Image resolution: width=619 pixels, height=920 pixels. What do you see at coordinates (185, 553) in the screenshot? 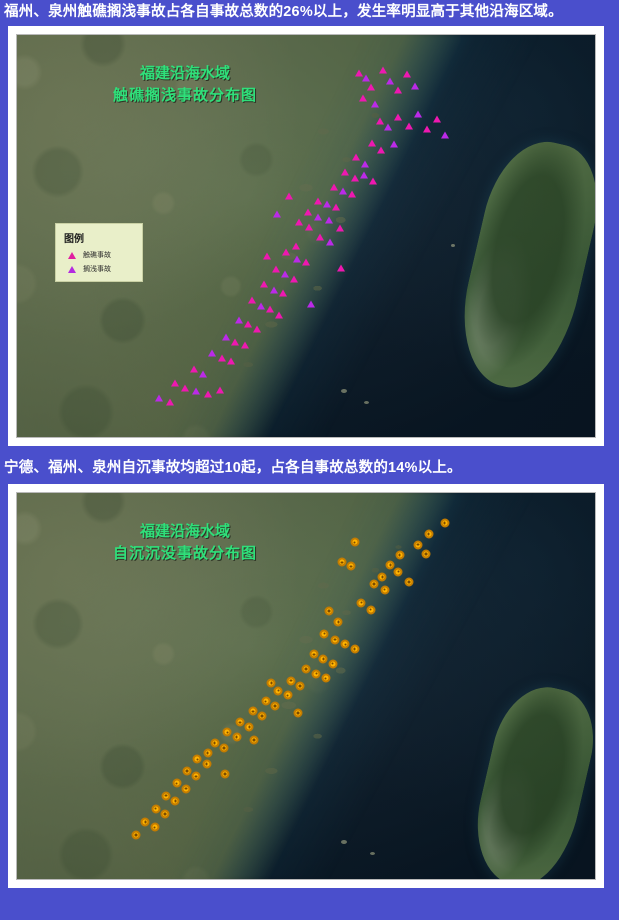
I see `map-title-line2: 自沉沉没事故分布图` at bounding box center [185, 553].